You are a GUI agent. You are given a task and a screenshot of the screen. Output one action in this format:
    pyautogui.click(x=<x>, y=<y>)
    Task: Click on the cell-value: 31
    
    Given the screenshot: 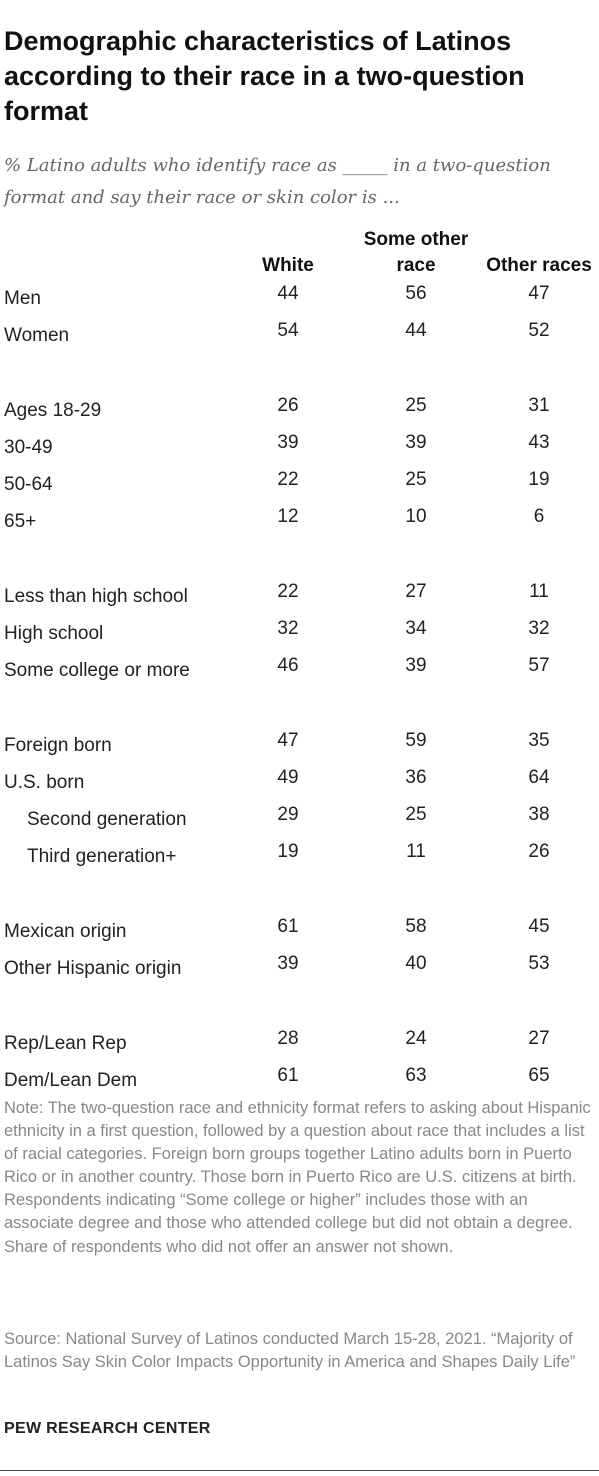 What is the action you would take?
    pyautogui.click(x=539, y=405)
    